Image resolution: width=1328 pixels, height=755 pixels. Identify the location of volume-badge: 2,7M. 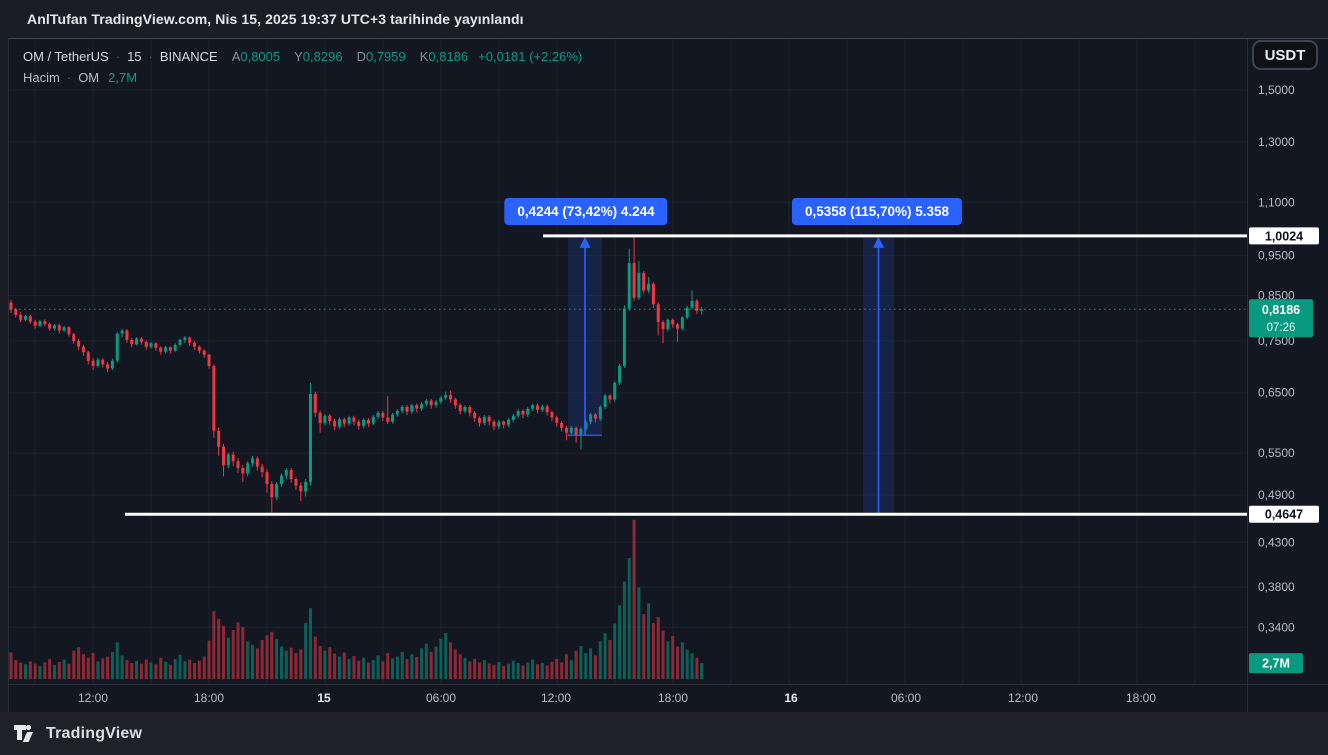
(1276, 663).